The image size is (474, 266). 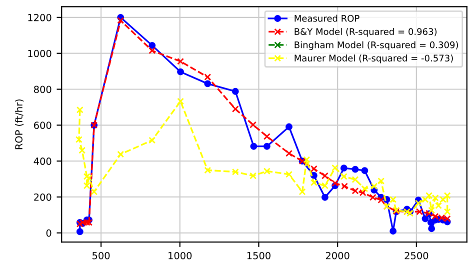 I want to click on y-tick-label: 400, so click(x=43, y=161).